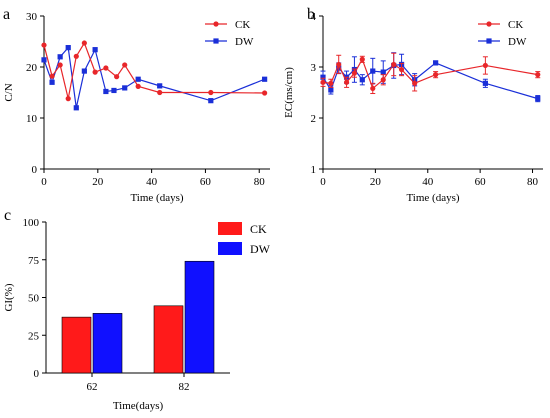 This screenshot has height=418, width=550. What do you see at coordinates (9, 92) in the screenshot?
I see `y-axis-label: C/N` at bounding box center [9, 92].